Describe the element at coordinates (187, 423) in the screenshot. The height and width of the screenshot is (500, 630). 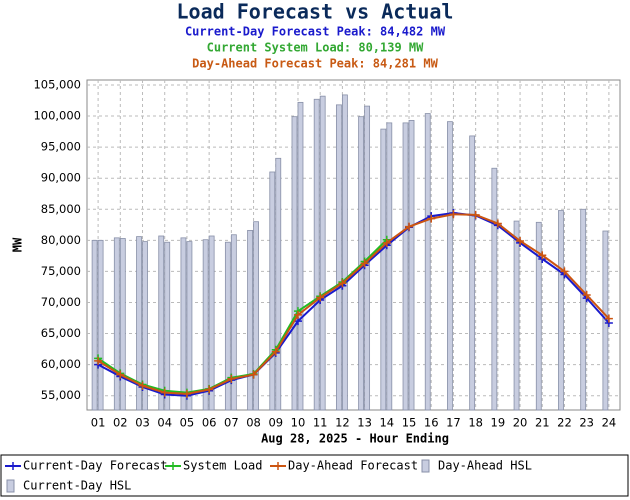
I see `x-tick-label: 05` at that location.